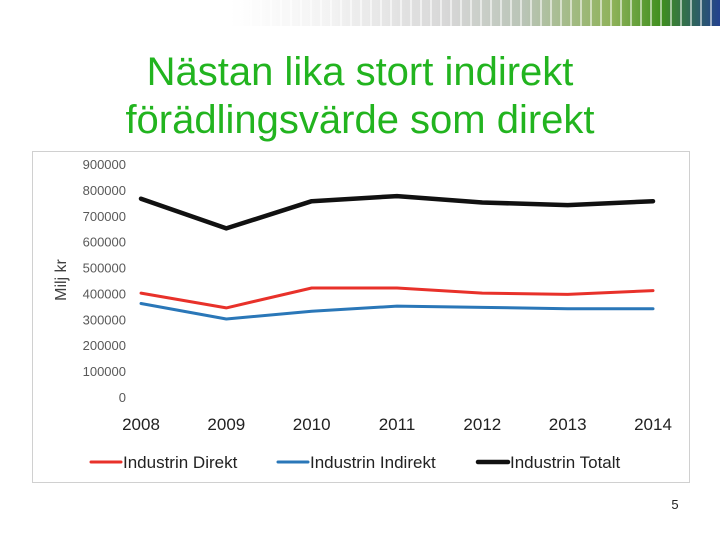  I want to click on y-tick-label: 800000, so click(104, 190).